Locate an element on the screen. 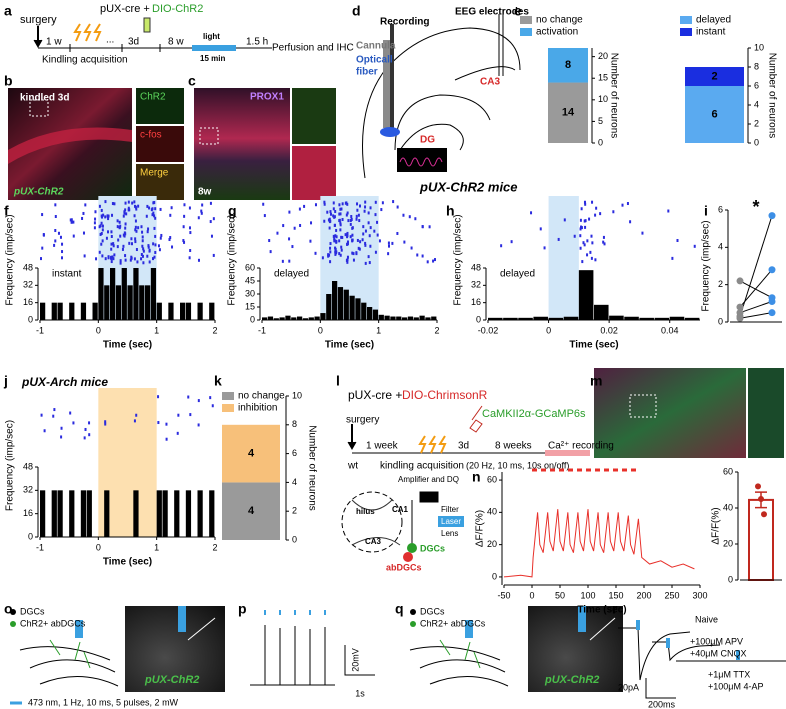 The width and height of the screenshot is (786, 709). value-label: 8 is located at coordinates (568, 65).